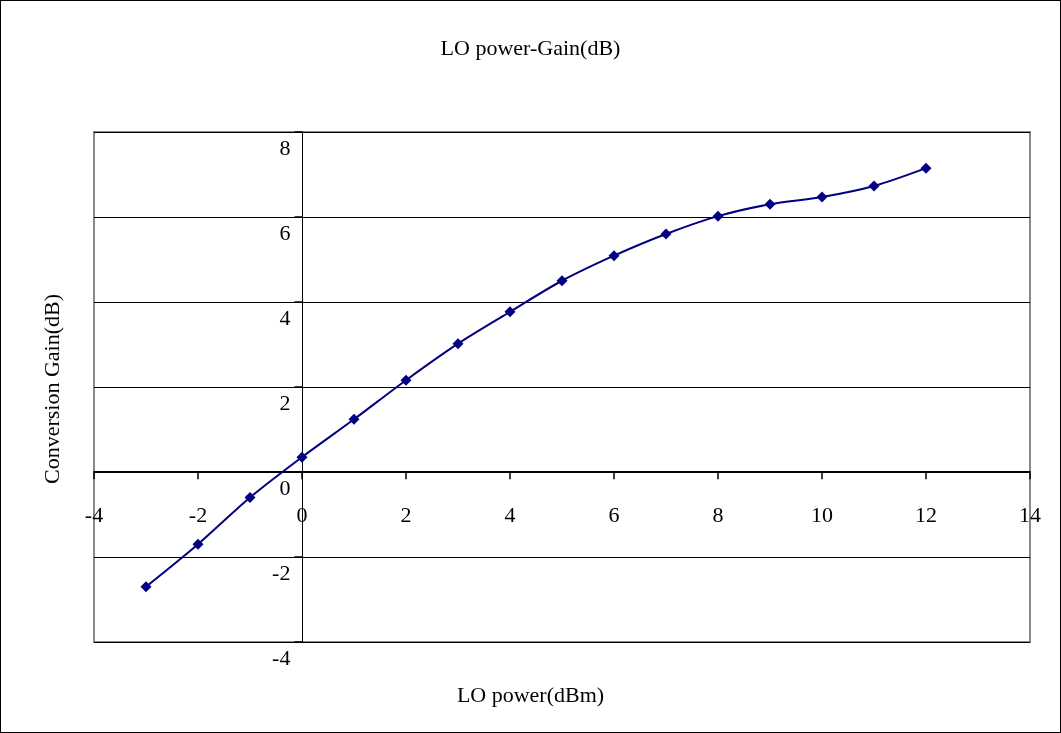  I want to click on chart-title: LO power-Gain(dB), so click(530, 47).